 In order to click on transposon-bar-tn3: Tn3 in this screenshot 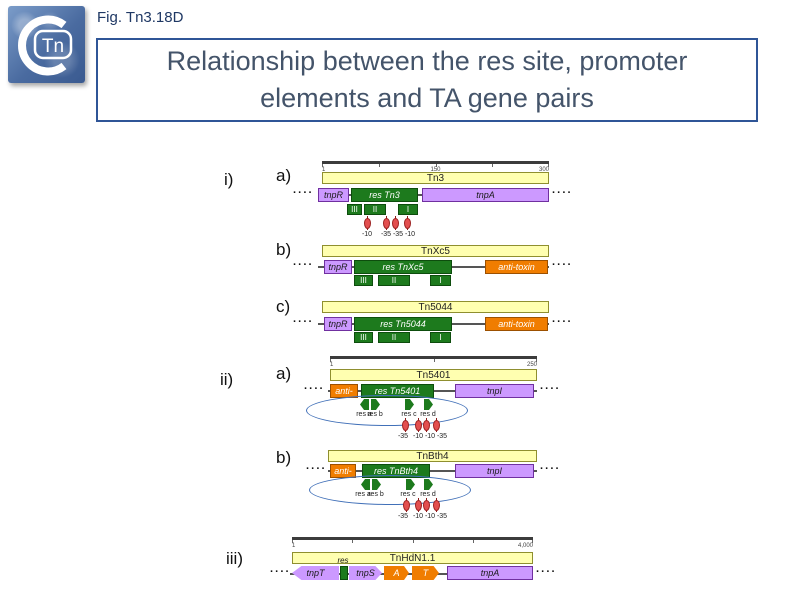, I will do `click(435, 178)`.